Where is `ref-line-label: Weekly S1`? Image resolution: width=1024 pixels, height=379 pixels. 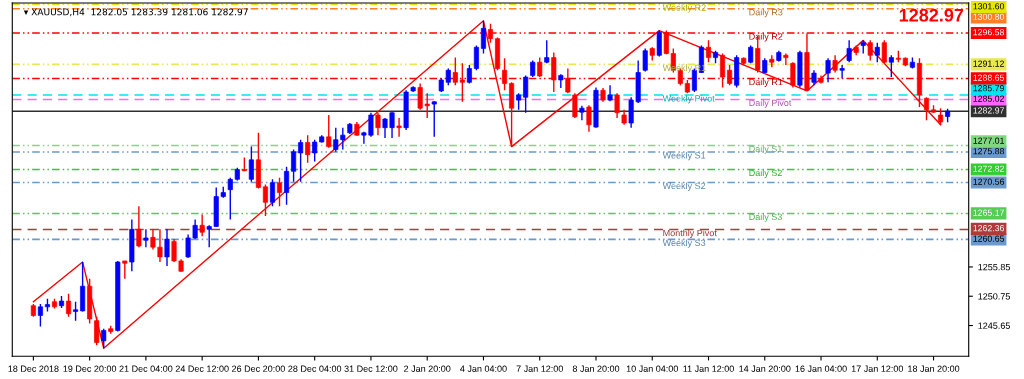
ref-line-label: Weekly S1 is located at coordinates (684, 156).